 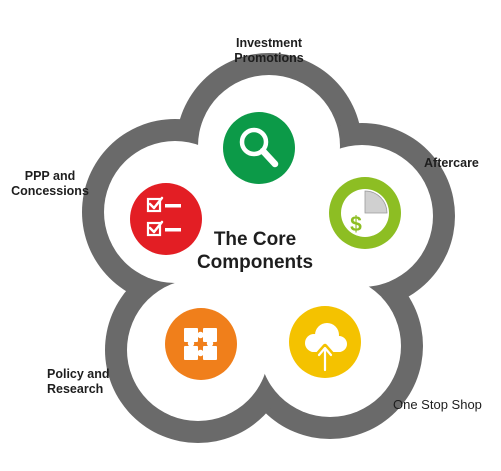 I want to click on cloud-upload-icon, so click(x=326, y=347).